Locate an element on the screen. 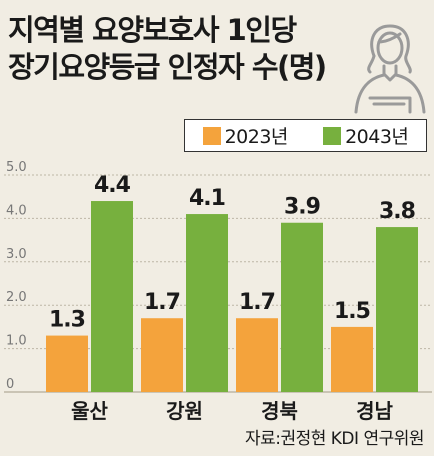 This screenshot has height=456, width=434. data-label: 3.8 is located at coordinates (397, 211).